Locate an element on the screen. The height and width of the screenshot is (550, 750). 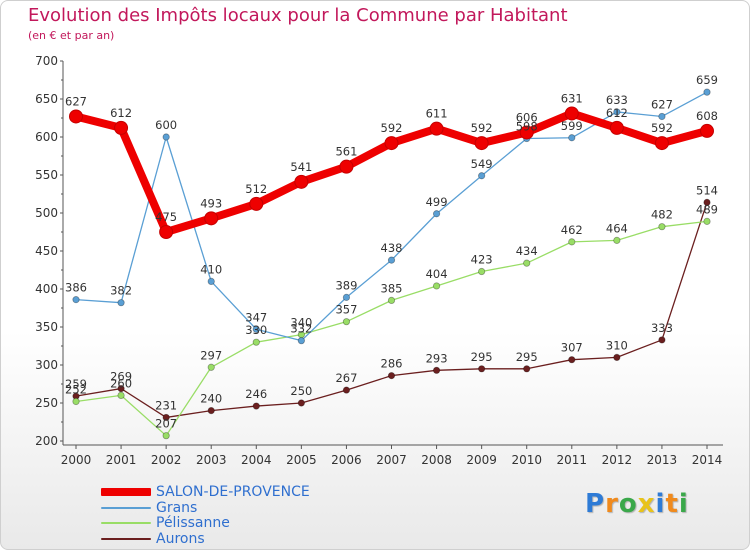
y-tick-label: 600 is located at coordinates (46, 137).